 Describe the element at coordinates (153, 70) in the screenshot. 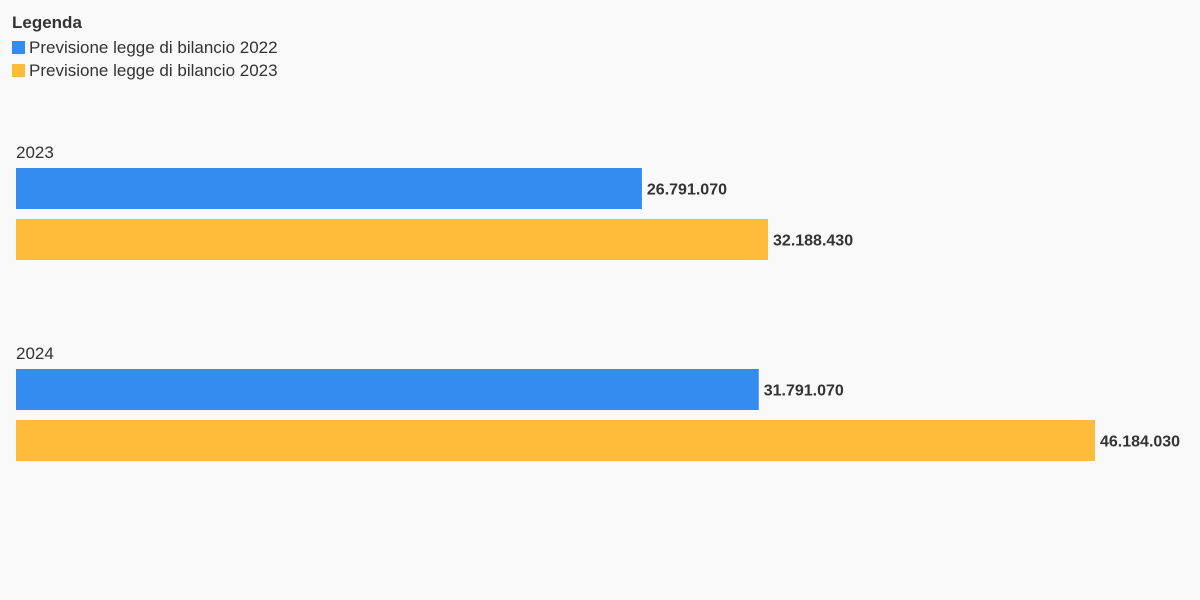

I see `legend-label-series-1: Previsione legge di bilancio 2023` at that location.